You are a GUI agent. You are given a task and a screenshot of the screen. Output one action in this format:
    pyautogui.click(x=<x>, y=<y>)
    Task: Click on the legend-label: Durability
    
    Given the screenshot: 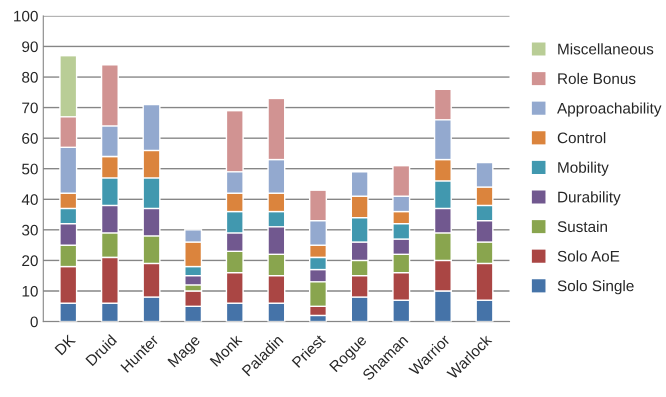 What is the action you would take?
    pyautogui.click(x=589, y=198)
    